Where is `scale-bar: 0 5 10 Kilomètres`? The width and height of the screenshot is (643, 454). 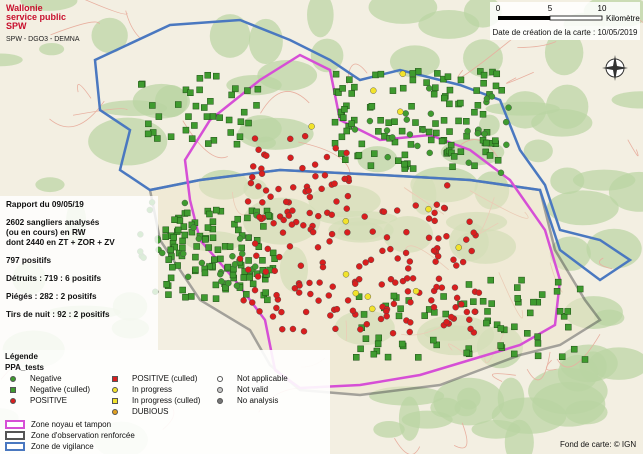 scale-bar: 0 5 10 Kilomètres is located at coordinates (566, 14).